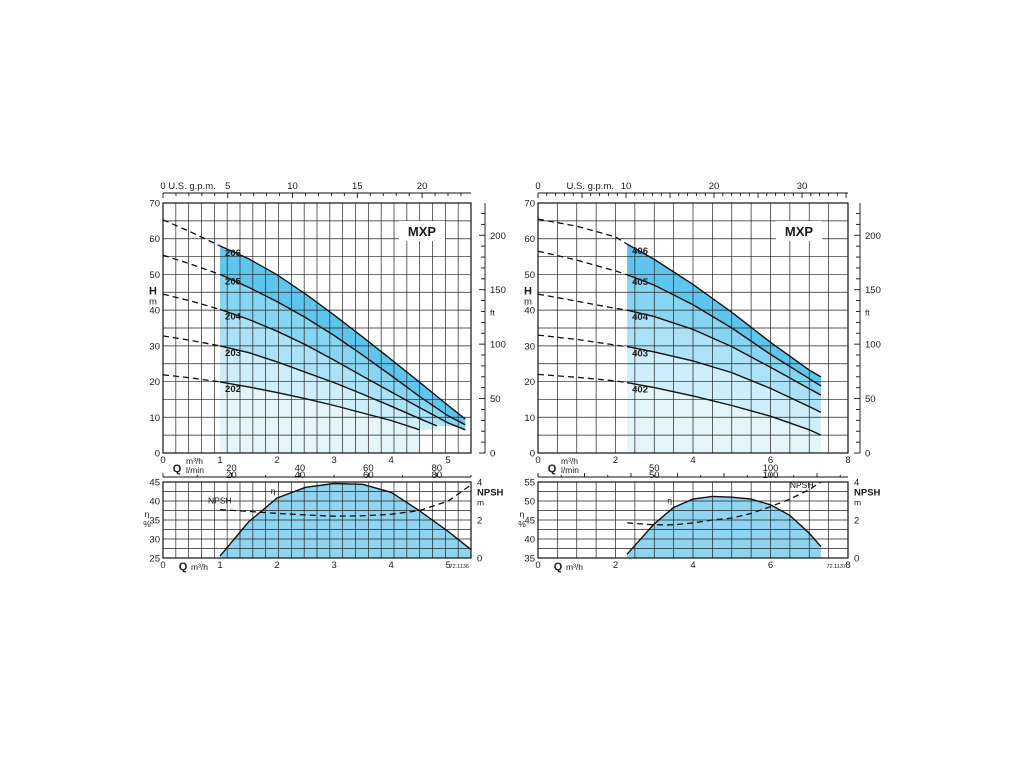 This screenshot has height=768, width=1024. Describe the element at coordinates (640, 354) in the screenshot. I see `series-label-403: 403` at that location.